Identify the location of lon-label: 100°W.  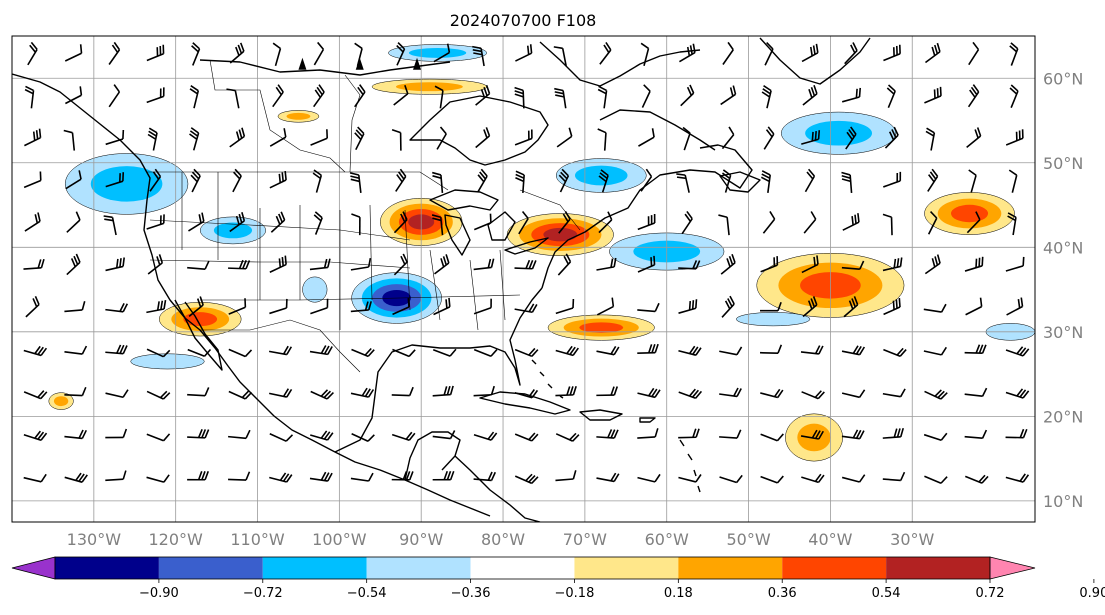
(339, 539).